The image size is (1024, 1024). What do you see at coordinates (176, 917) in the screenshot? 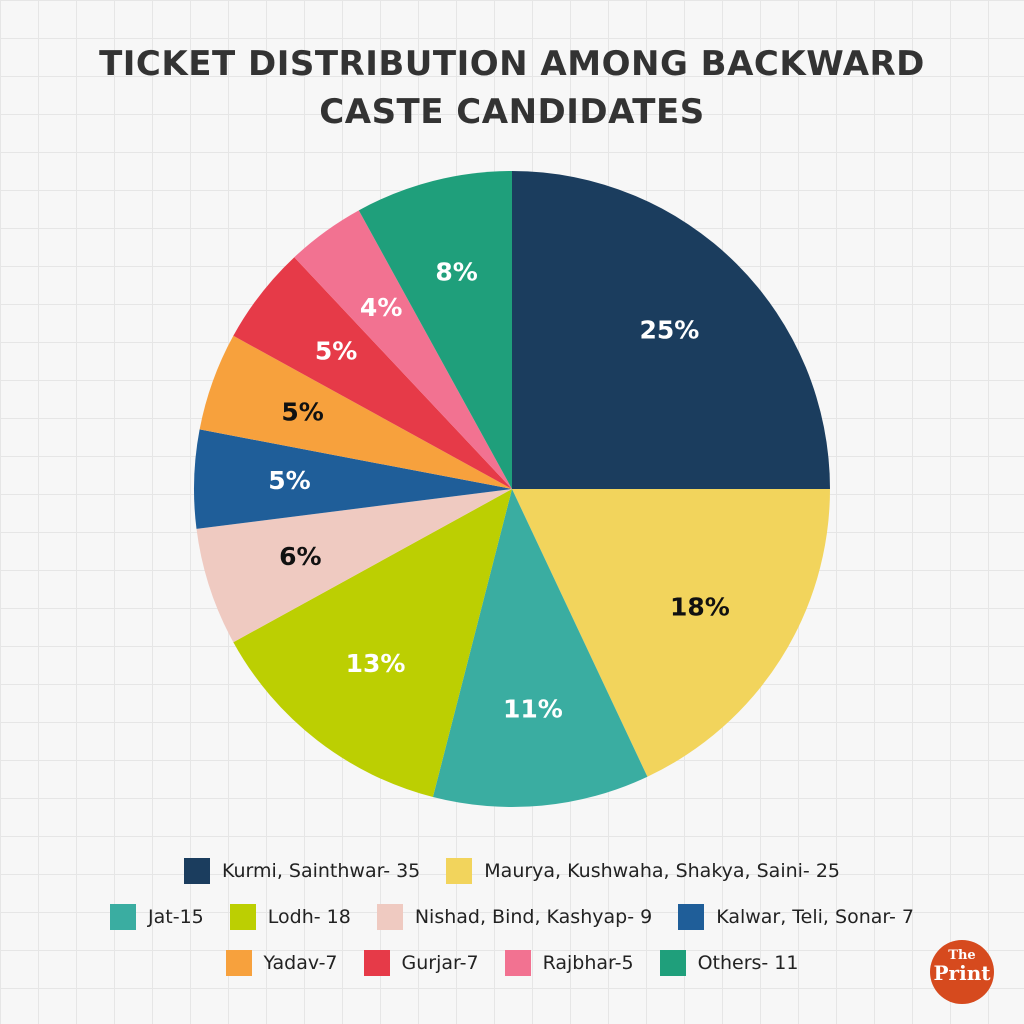
I see `legend-label: Jat-15` at bounding box center [176, 917].